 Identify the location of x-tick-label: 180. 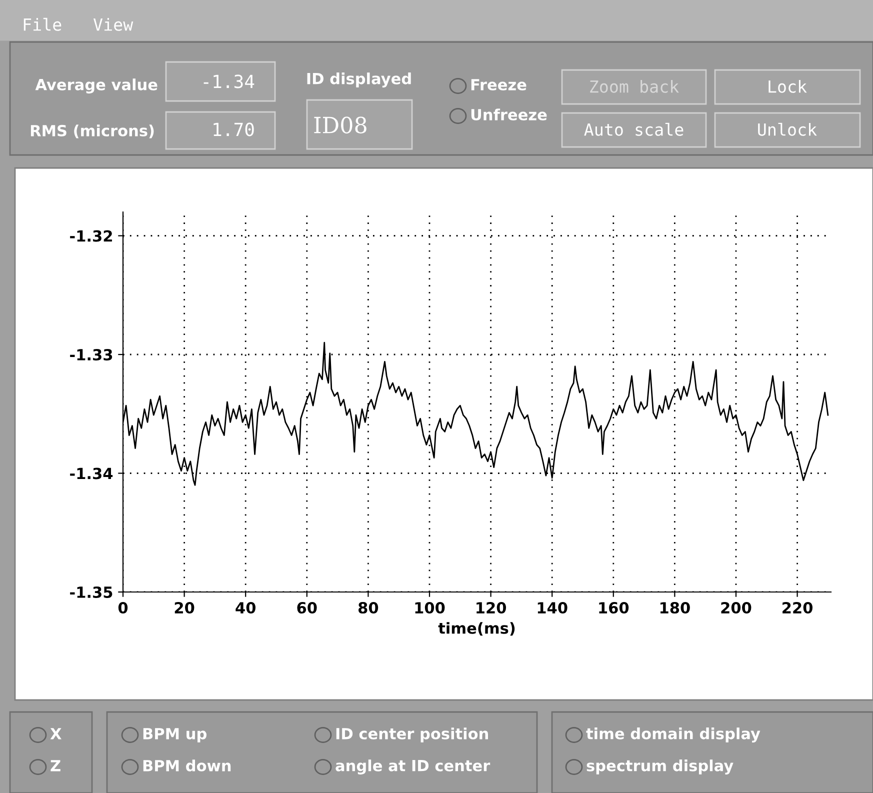
(675, 608).